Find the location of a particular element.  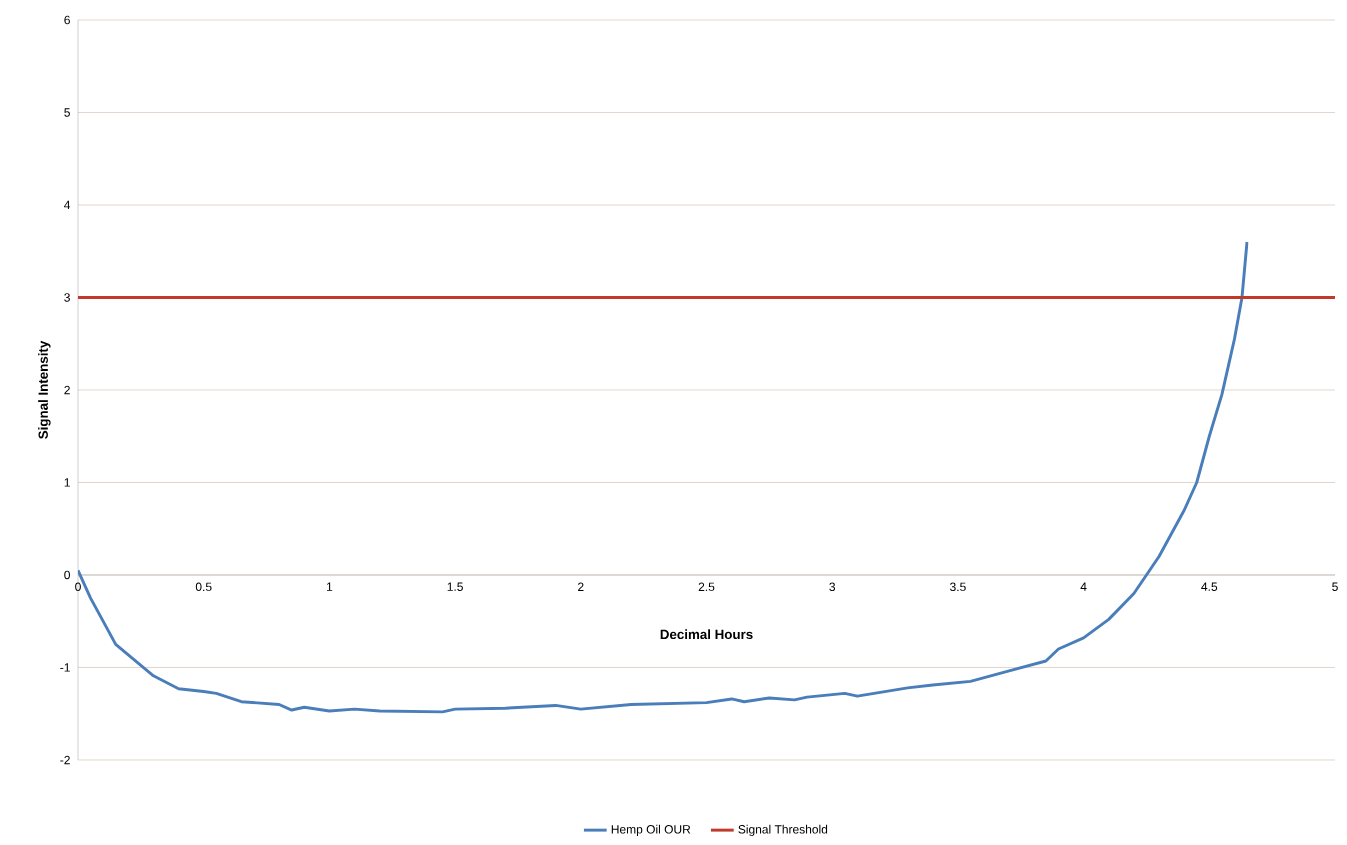

y-axis-title: Signal Intensity is located at coordinates (44, 389).